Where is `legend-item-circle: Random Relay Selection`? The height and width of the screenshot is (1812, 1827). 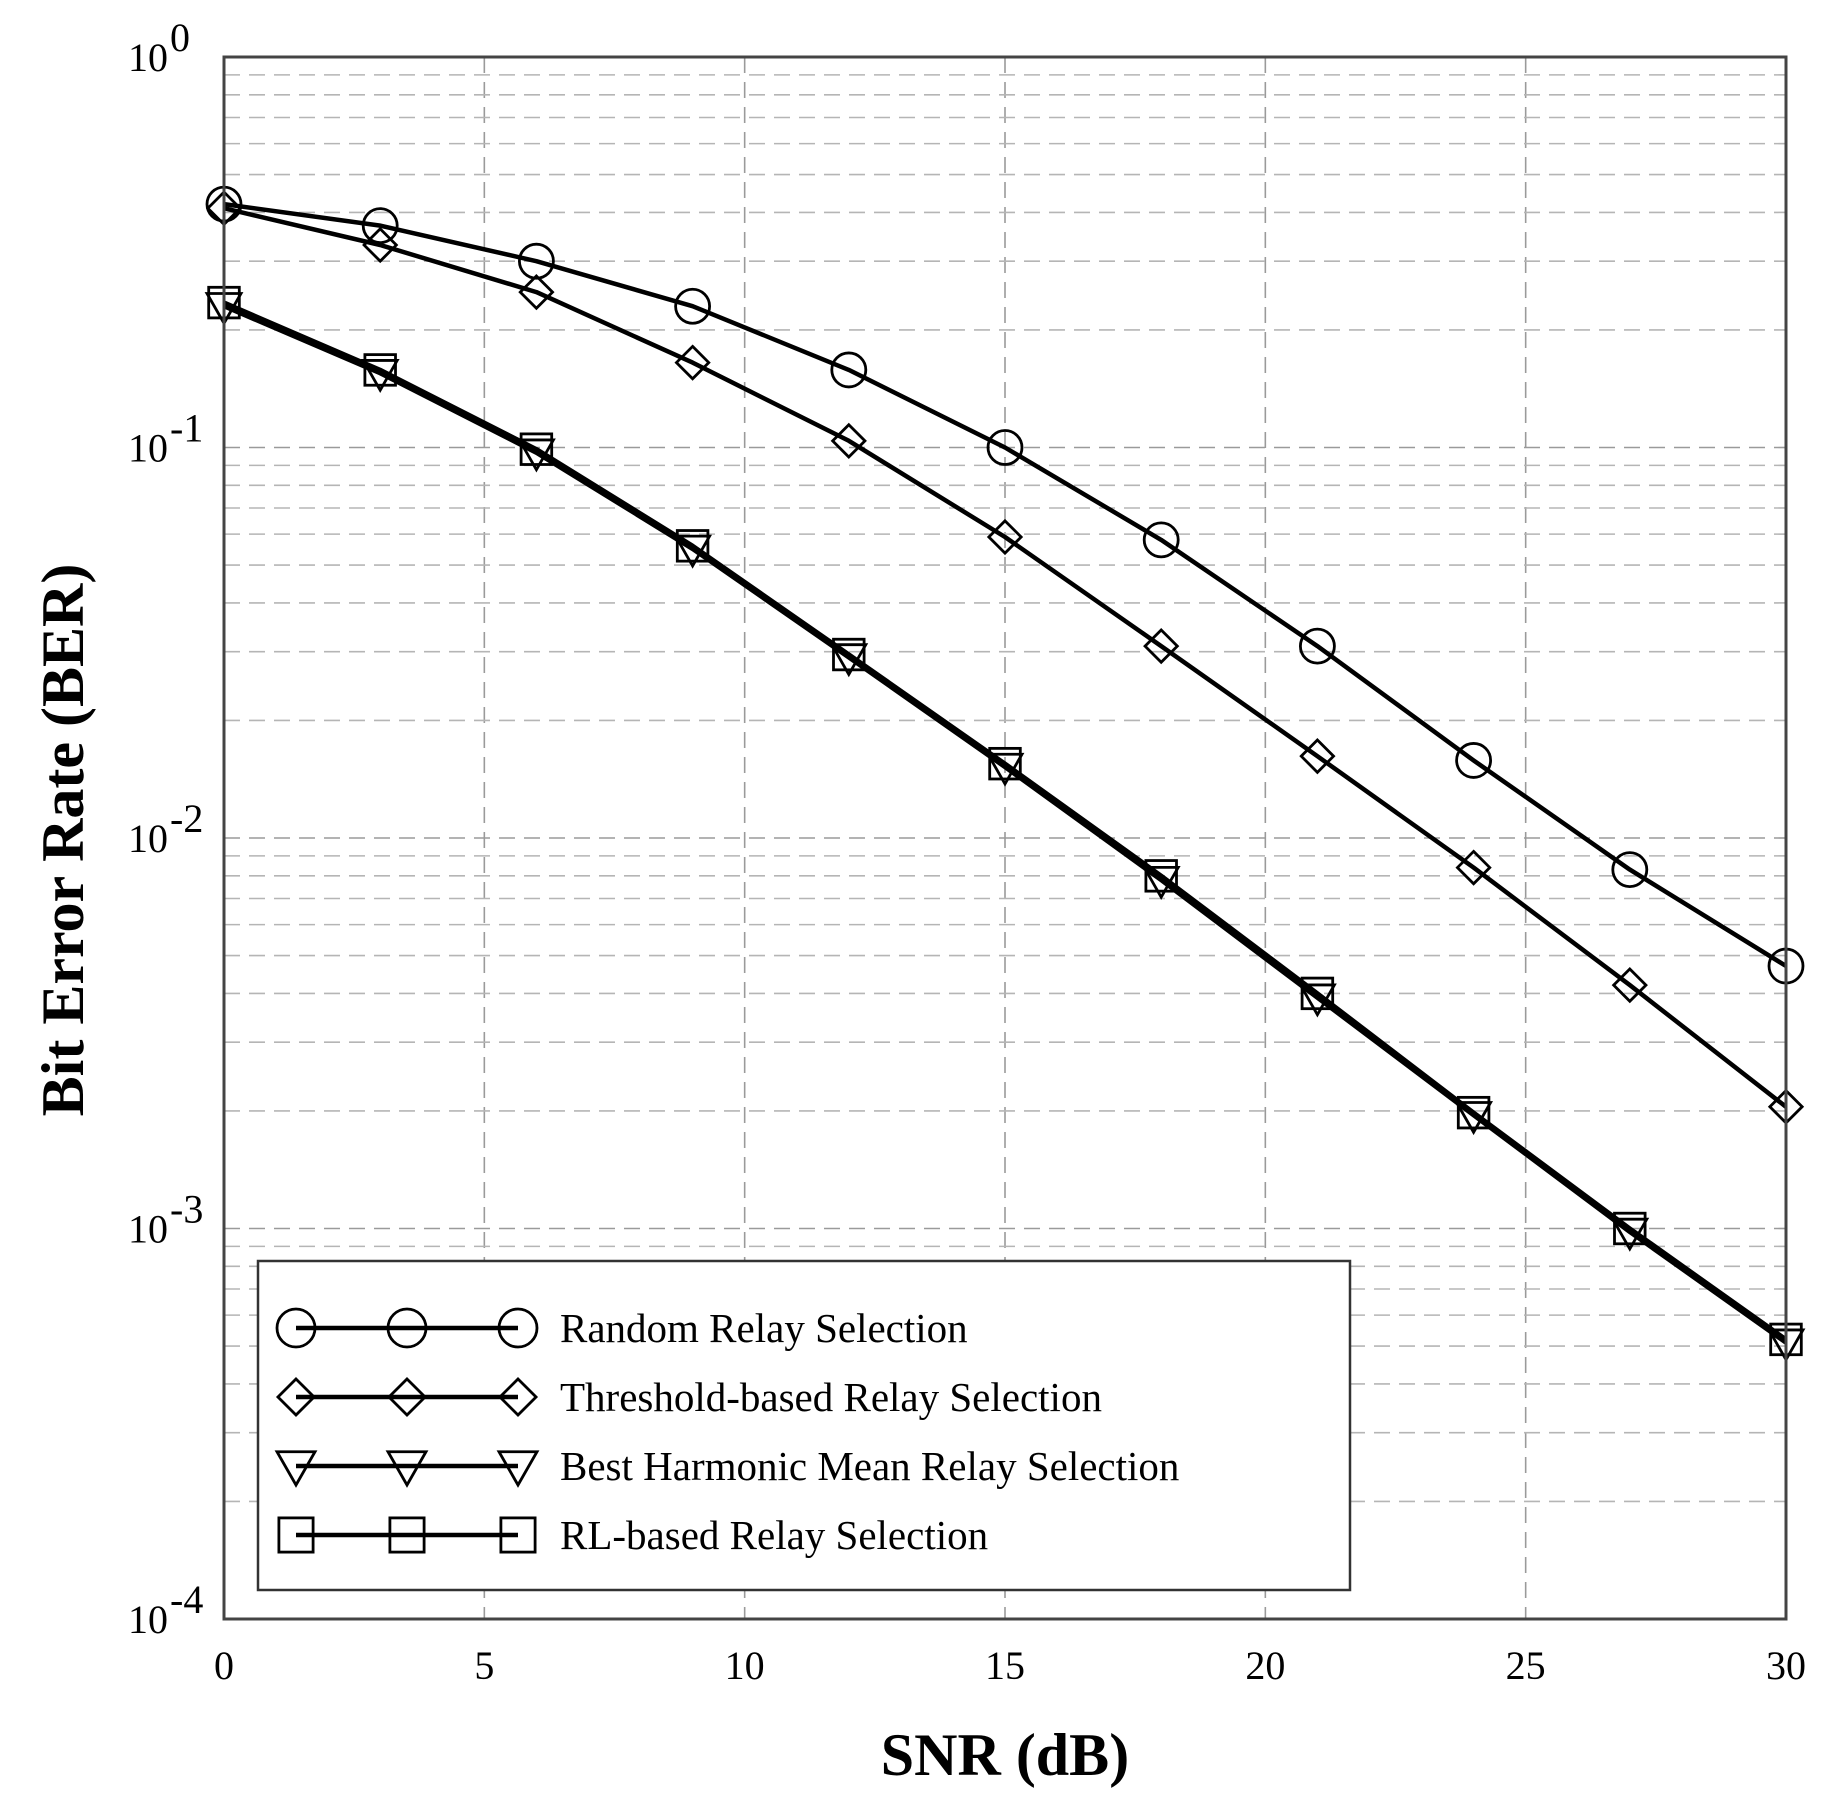 legend-item-circle: Random Relay Selection is located at coordinates (621, 1328).